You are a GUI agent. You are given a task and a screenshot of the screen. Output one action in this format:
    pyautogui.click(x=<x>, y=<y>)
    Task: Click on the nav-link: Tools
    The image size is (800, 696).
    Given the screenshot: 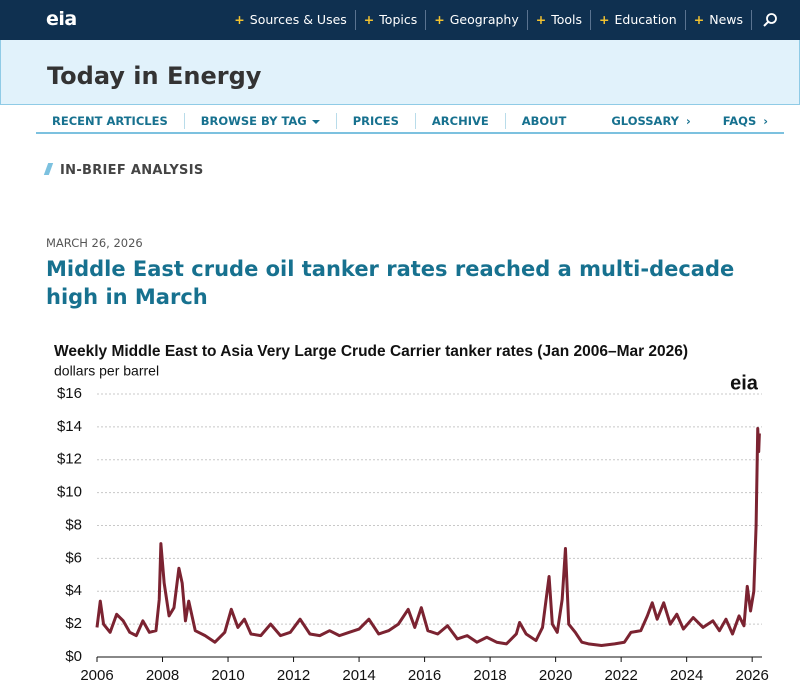 What is the action you would take?
    pyautogui.click(x=560, y=20)
    